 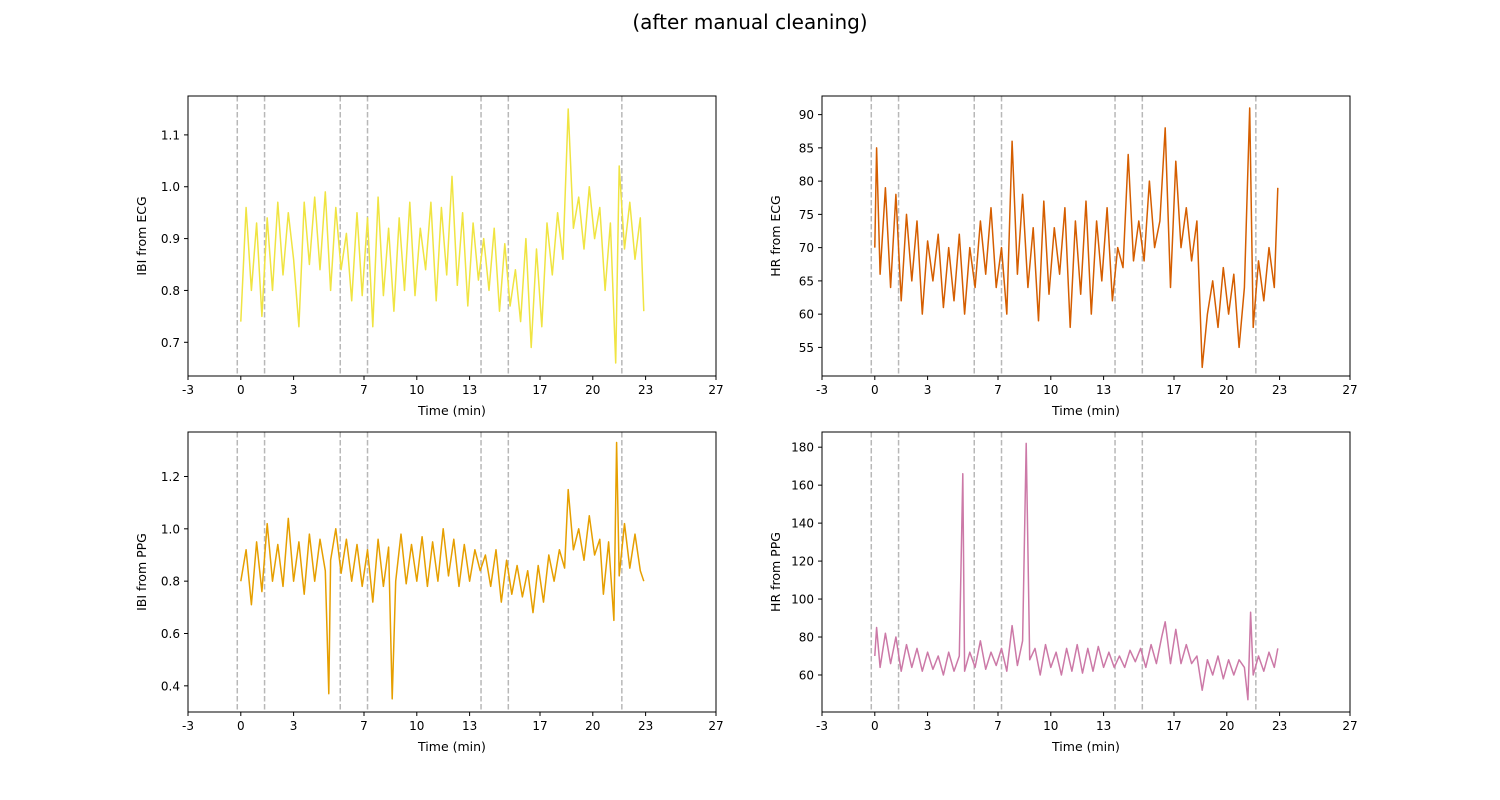 I want to click on y-axis-label: IBI from PPG, so click(x=141, y=572).